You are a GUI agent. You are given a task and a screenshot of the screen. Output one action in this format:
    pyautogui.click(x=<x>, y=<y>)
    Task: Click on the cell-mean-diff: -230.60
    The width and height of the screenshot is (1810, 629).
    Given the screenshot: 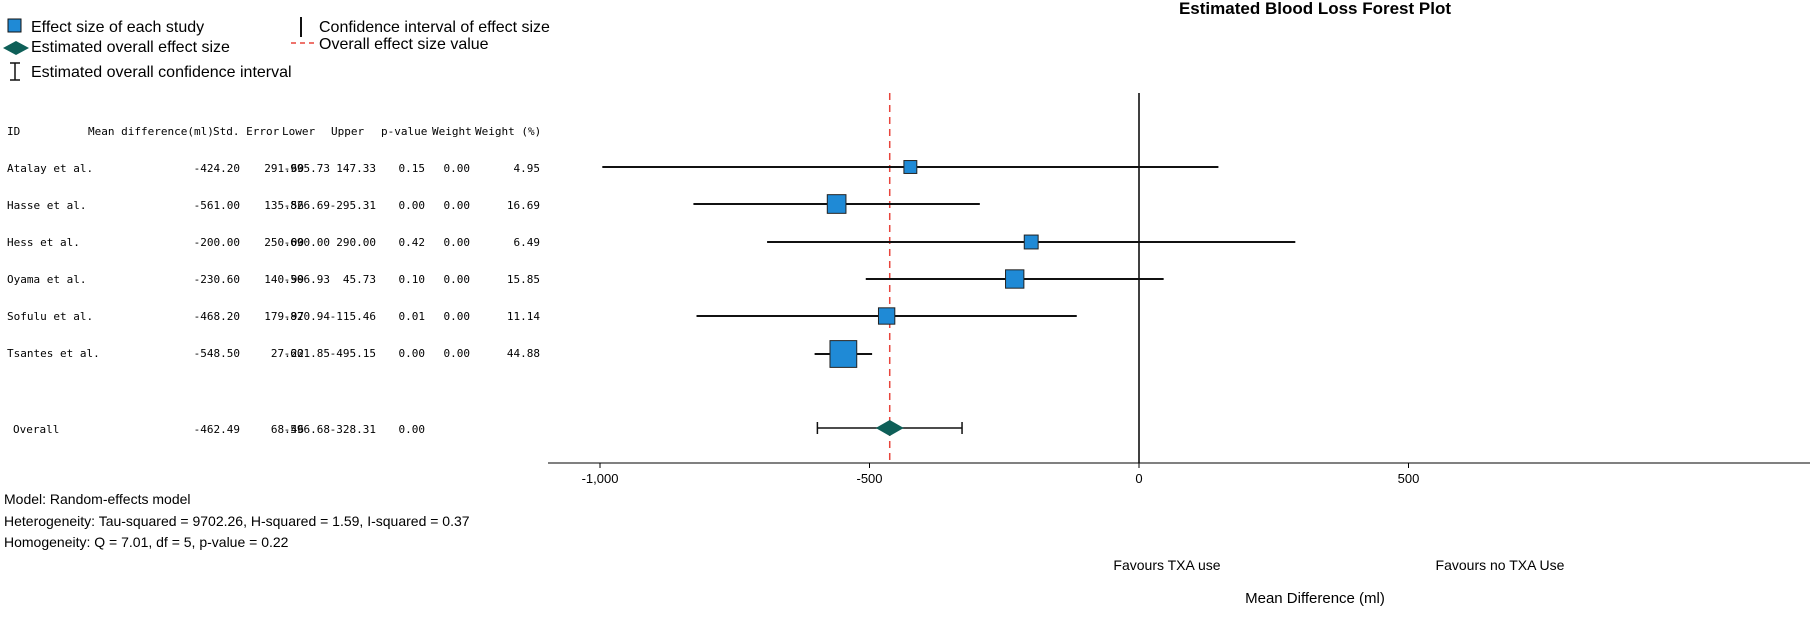 What is the action you would take?
    pyautogui.click(x=216, y=279)
    